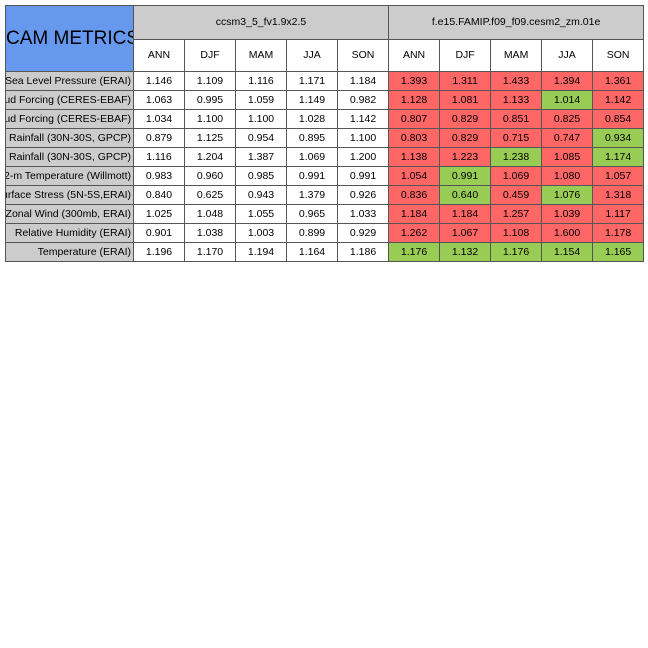  I want to click on baseline-value-cell: 1.200, so click(363, 157).